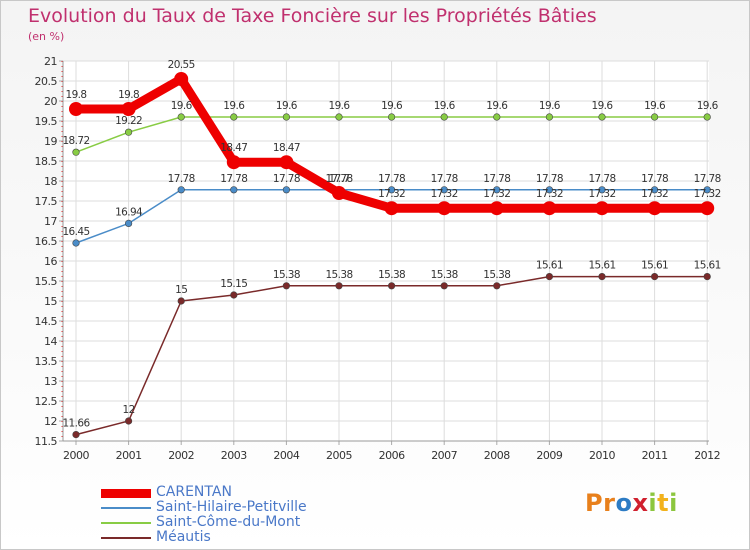 The image size is (750, 550). Describe the element at coordinates (497, 455) in the screenshot. I see `x-tick-label: 2008` at that location.